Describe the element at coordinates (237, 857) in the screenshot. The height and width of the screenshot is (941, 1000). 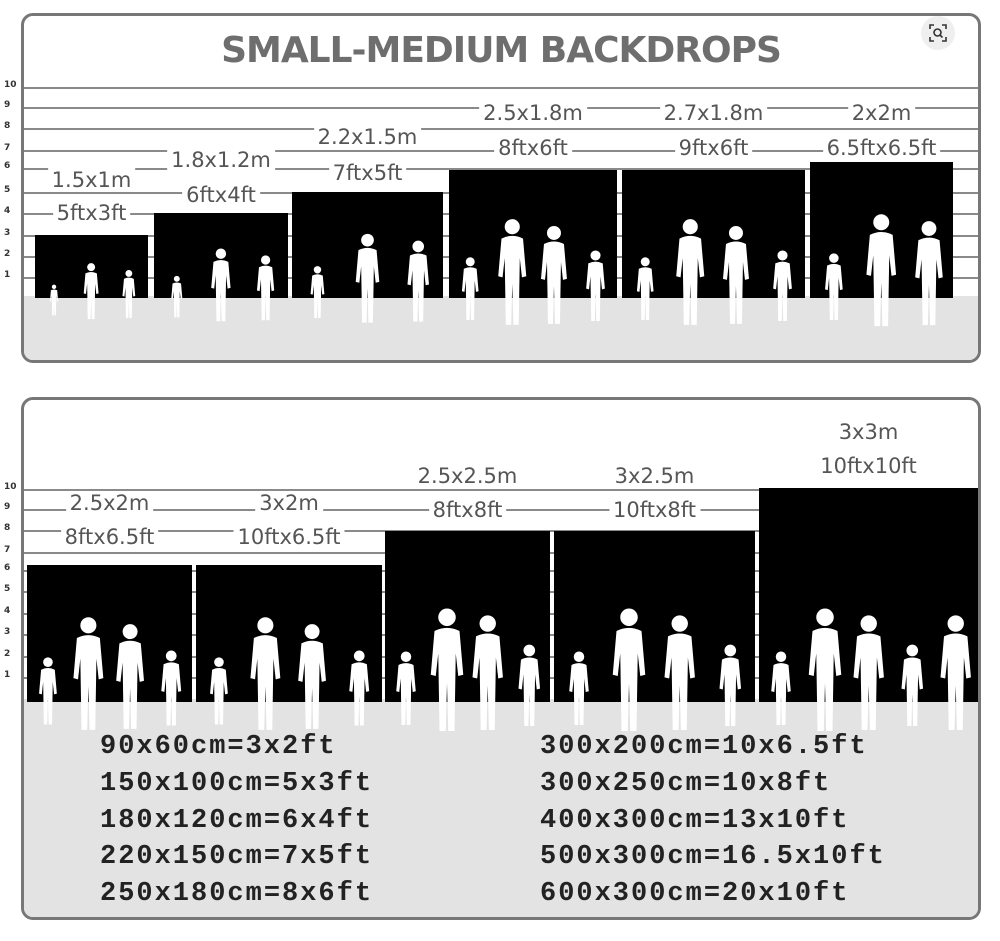
I see `size-conversion-text: 220x150cm=7x5ft` at that location.